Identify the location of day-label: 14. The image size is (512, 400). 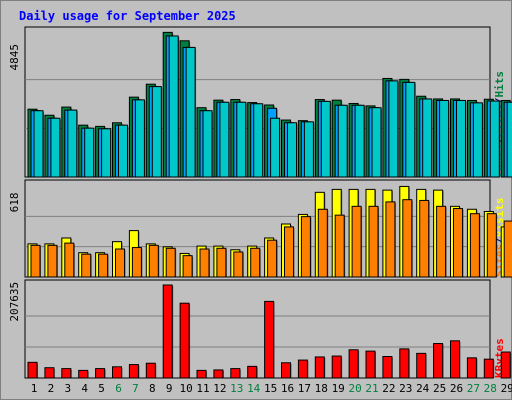
(254, 388).